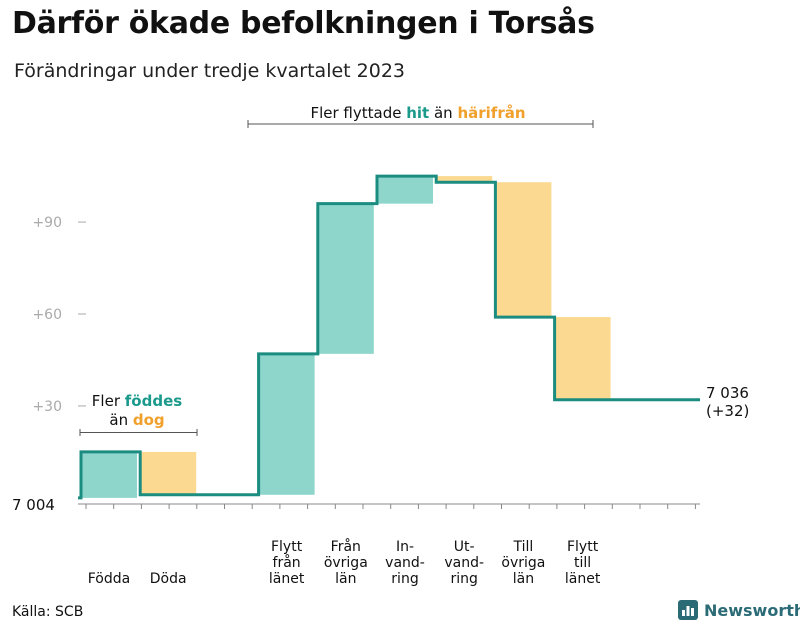  What do you see at coordinates (405, 547) in the screenshot?
I see `category-label: In-` at bounding box center [405, 547].